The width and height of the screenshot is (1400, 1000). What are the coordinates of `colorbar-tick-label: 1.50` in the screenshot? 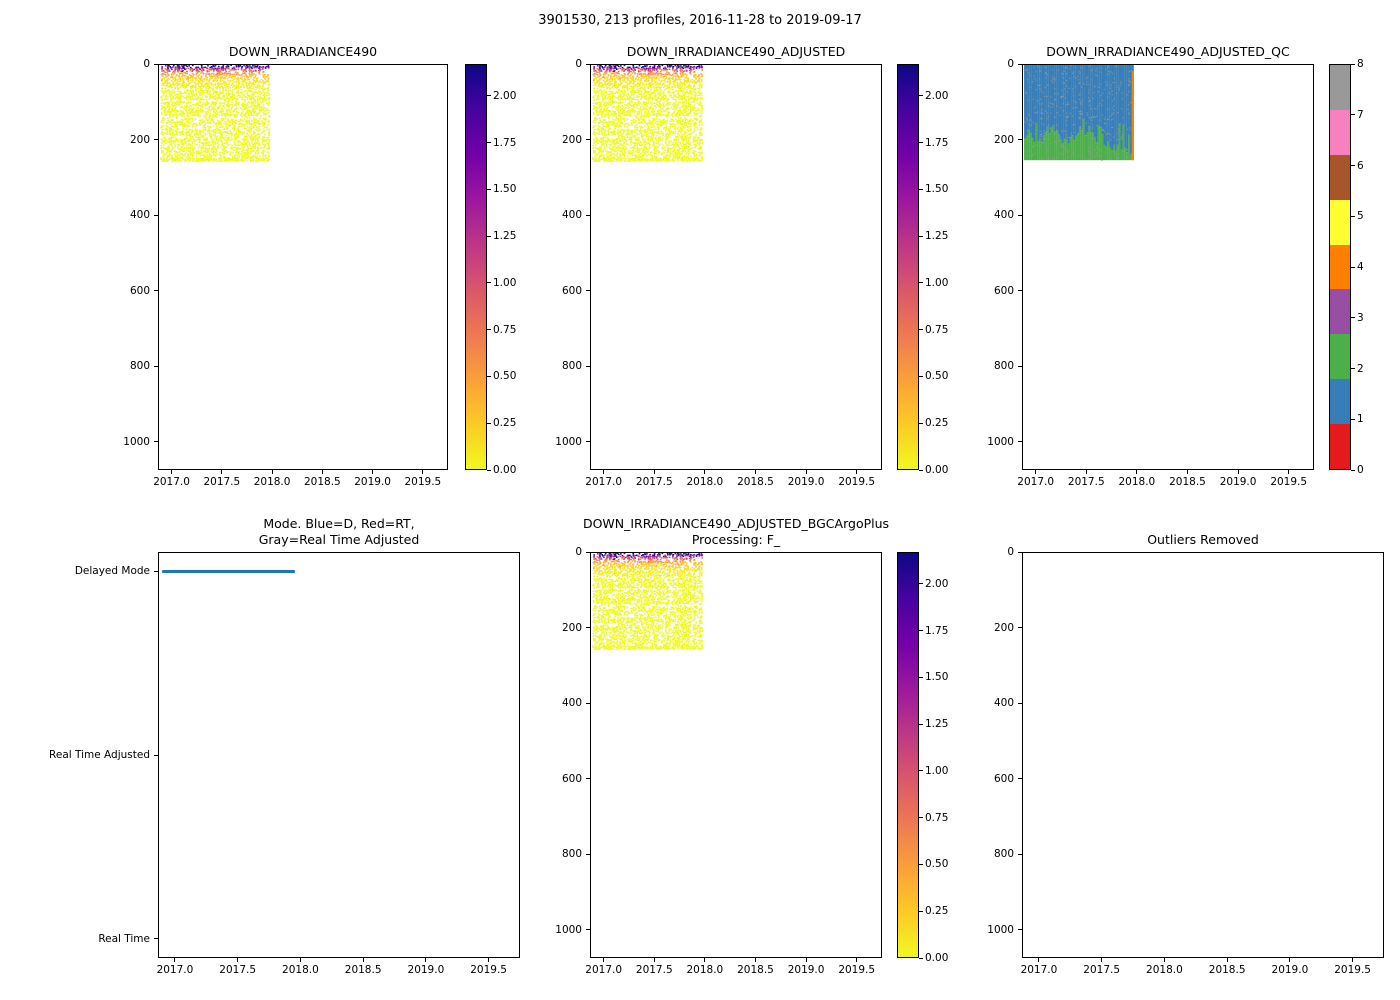 It's located at (937, 677).